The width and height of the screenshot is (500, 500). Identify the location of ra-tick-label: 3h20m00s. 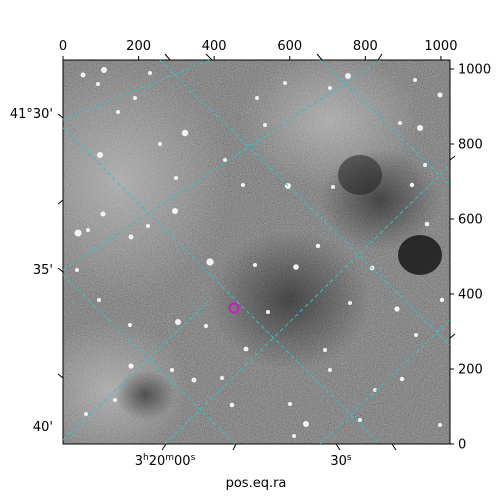
(165, 461).